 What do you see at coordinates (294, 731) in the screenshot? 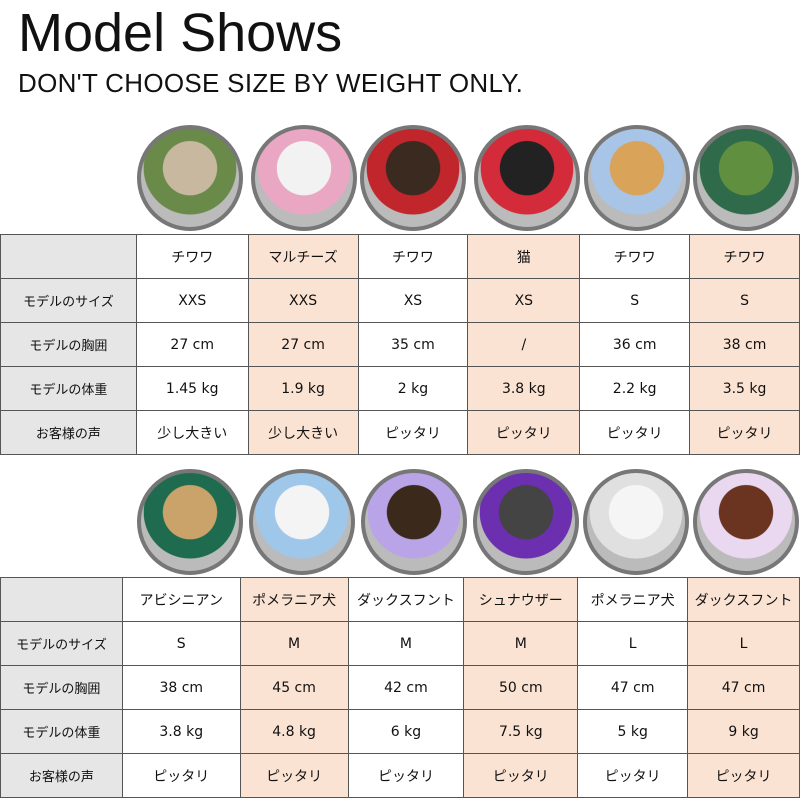
I see `weight-cell: 4.8 kg` at bounding box center [294, 731].